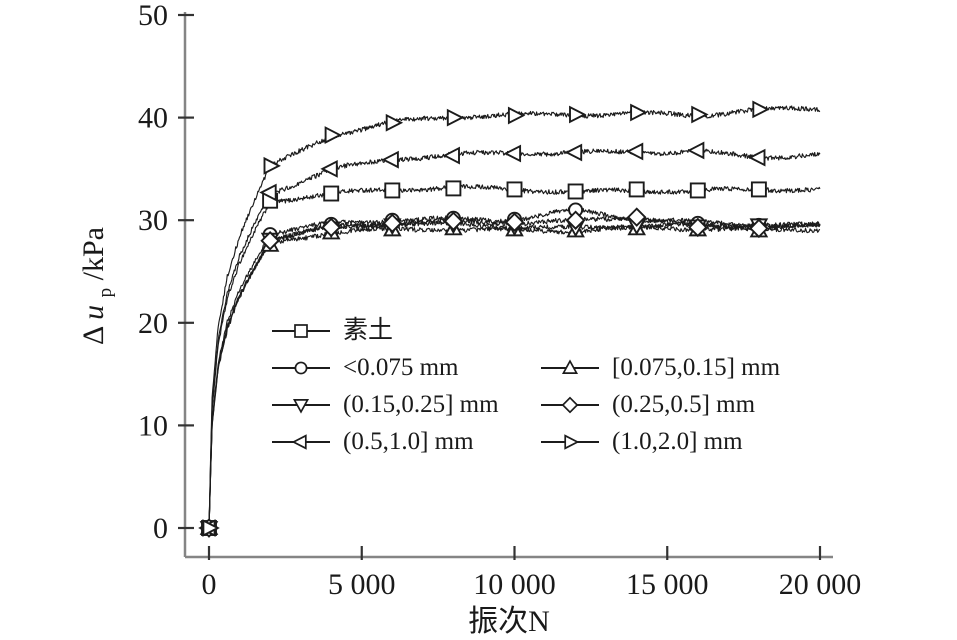 The width and height of the screenshot is (957, 640). I want to click on legend-item-r10-20: (1.0,2.0] mm, so click(642, 441).